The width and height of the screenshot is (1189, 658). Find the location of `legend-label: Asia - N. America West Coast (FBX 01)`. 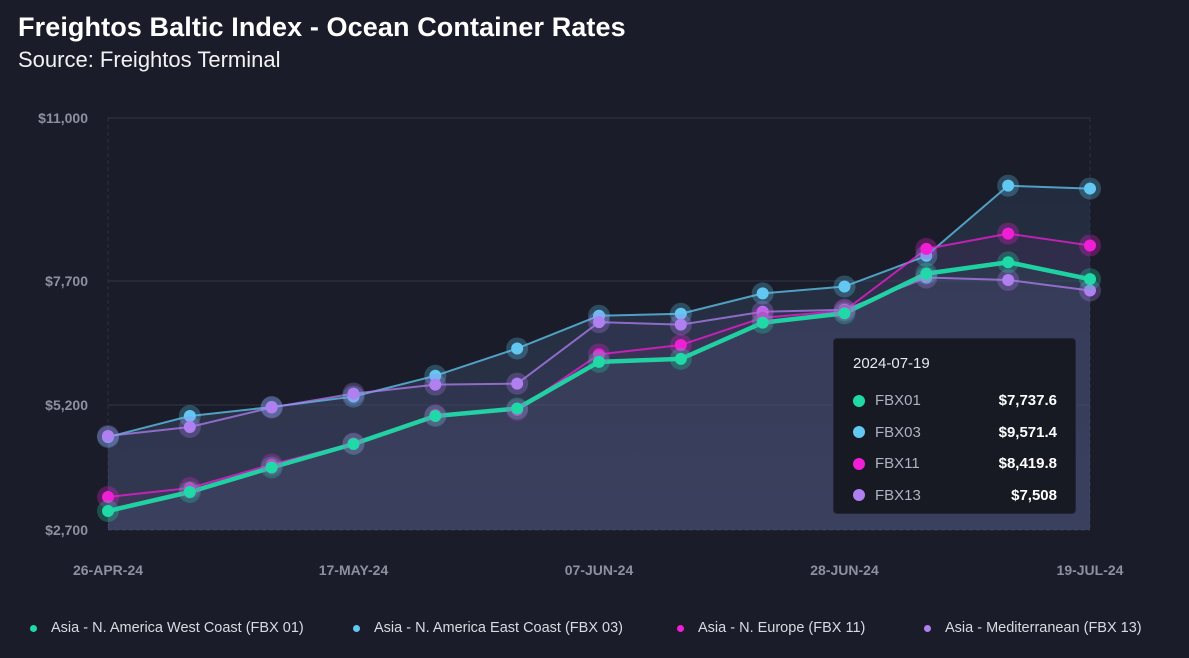

legend-label: Asia - N. America West Coast (FBX 01) is located at coordinates (177, 628).